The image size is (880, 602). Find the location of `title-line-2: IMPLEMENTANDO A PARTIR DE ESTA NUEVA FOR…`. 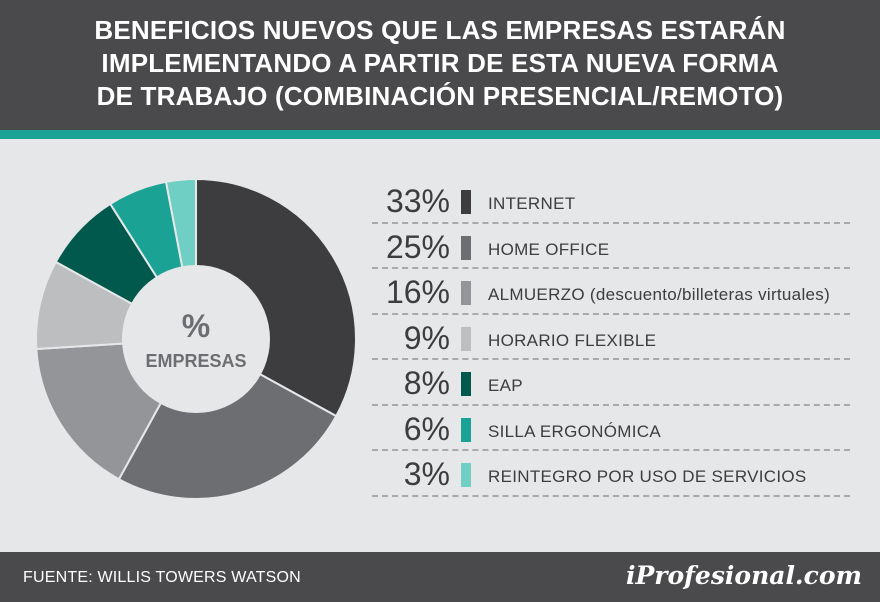

title-line-2: IMPLEMENTANDO A PARTIR DE ESTA NUEVA FOR… is located at coordinates (440, 63).